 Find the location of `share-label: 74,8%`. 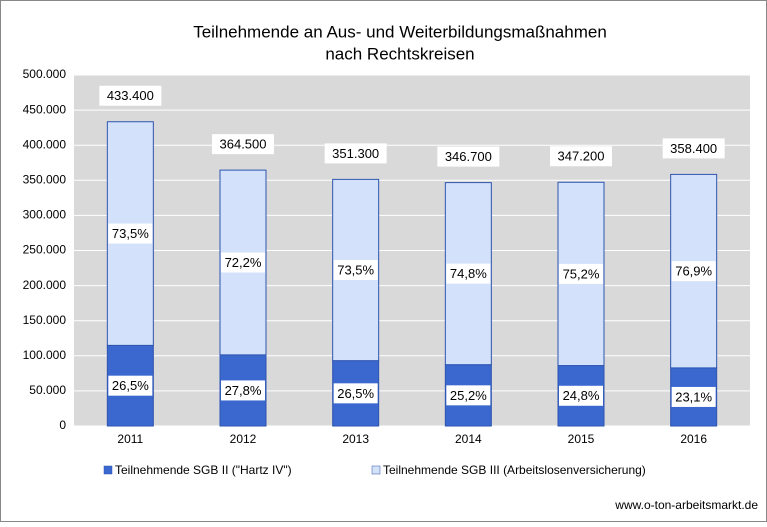

share-label: 74,8% is located at coordinates (468, 273).